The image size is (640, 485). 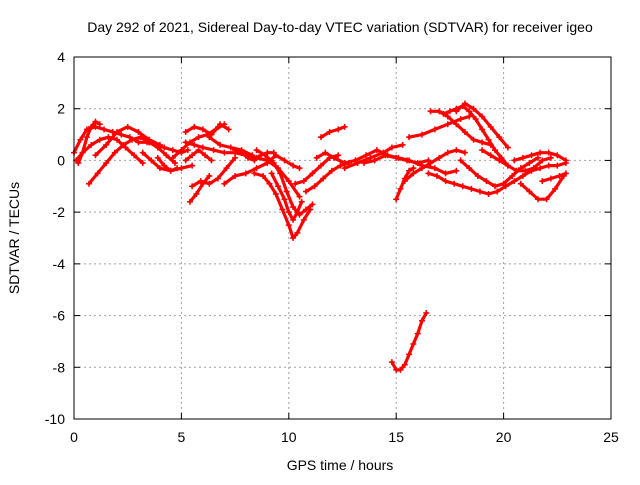 What do you see at coordinates (59, 316) in the screenshot?
I see `y-tick-label: -6` at bounding box center [59, 316].